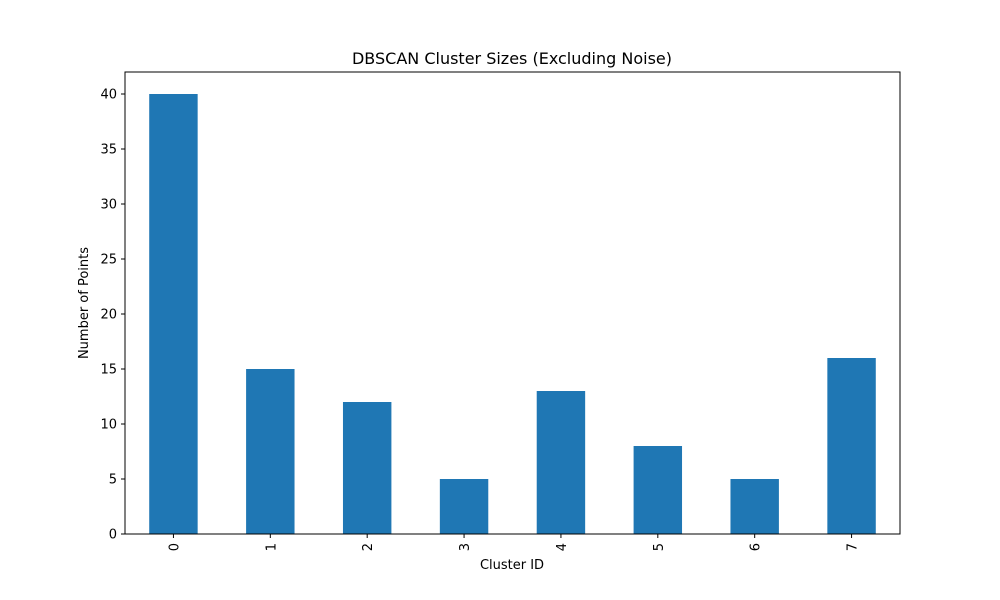 The width and height of the screenshot is (1000, 600). What do you see at coordinates (174, 547) in the screenshot?
I see `x-tick-label: 0` at bounding box center [174, 547].